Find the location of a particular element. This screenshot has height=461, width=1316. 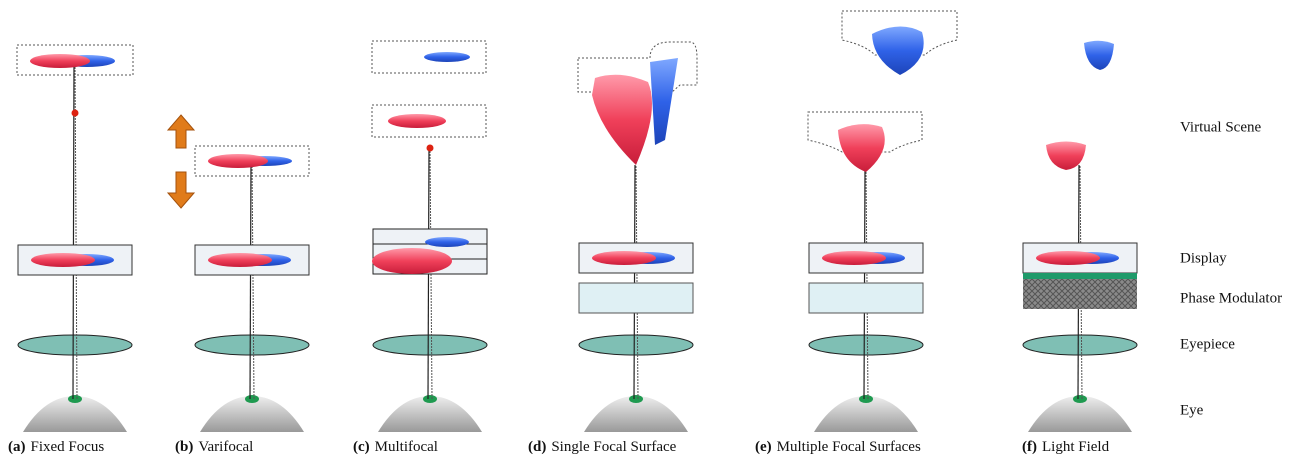

caption-tag: (a) is located at coordinates (17, 447).